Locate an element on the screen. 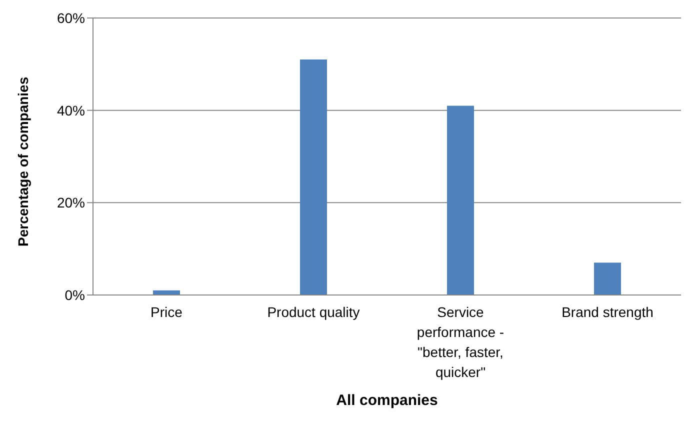 The width and height of the screenshot is (699, 423). y-tick-label: 60% is located at coordinates (70, 18).